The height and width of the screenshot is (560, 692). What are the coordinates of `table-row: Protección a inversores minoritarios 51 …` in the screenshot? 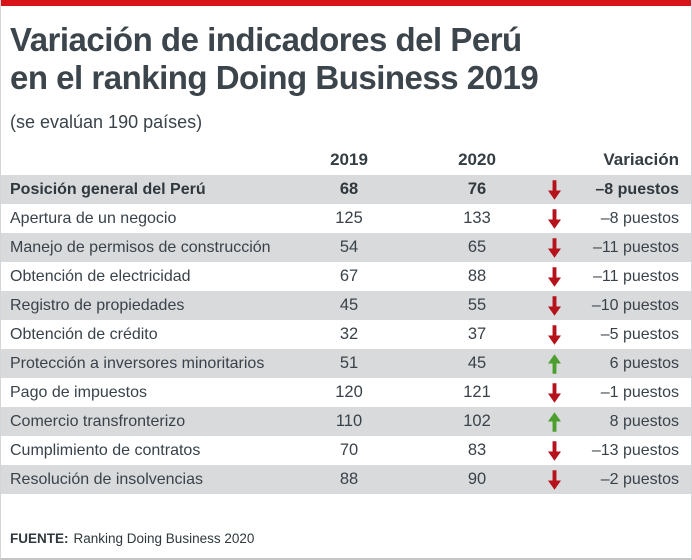 It's located at (346, 363).